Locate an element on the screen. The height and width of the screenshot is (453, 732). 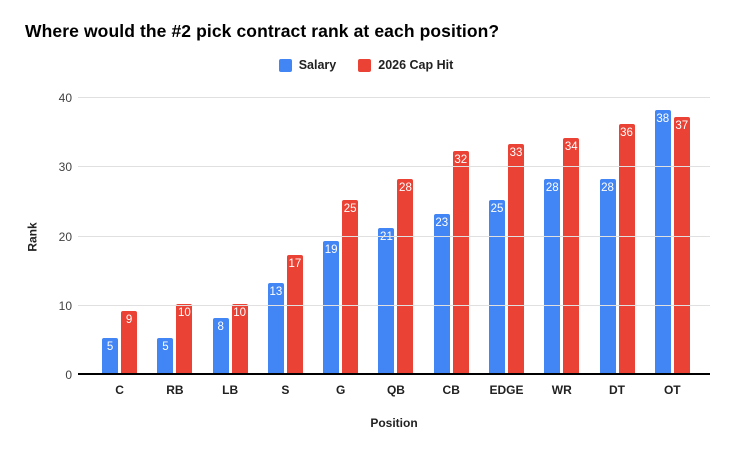
legend-item-salary: Salary is located at coordinates (307, 65).